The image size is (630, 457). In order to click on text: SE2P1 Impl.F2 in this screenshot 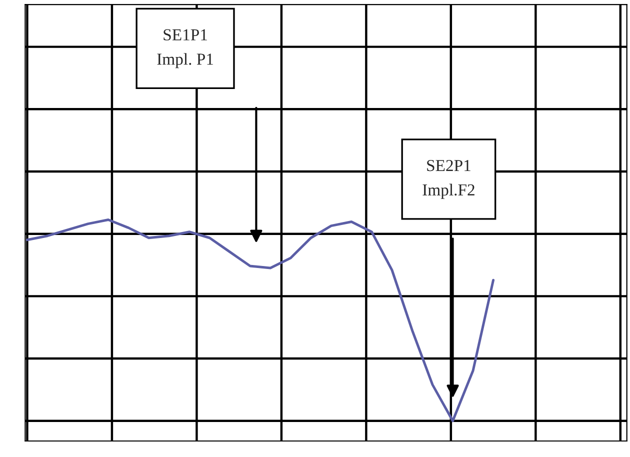, I will do `click(448, 179)`.